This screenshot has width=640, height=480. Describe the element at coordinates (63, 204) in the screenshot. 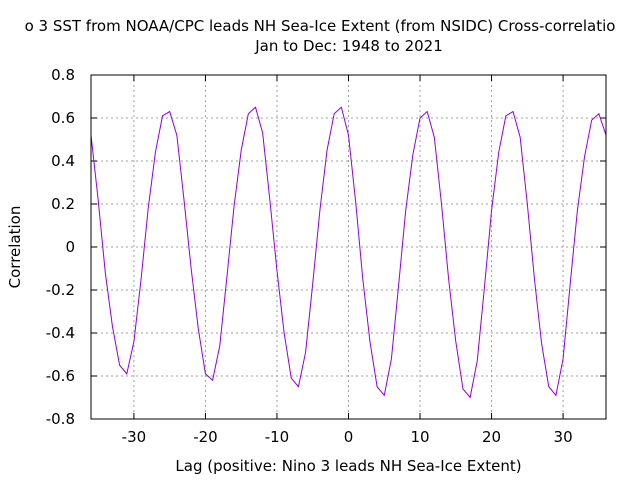

I see `y-tick-label: 0.2` at that location.